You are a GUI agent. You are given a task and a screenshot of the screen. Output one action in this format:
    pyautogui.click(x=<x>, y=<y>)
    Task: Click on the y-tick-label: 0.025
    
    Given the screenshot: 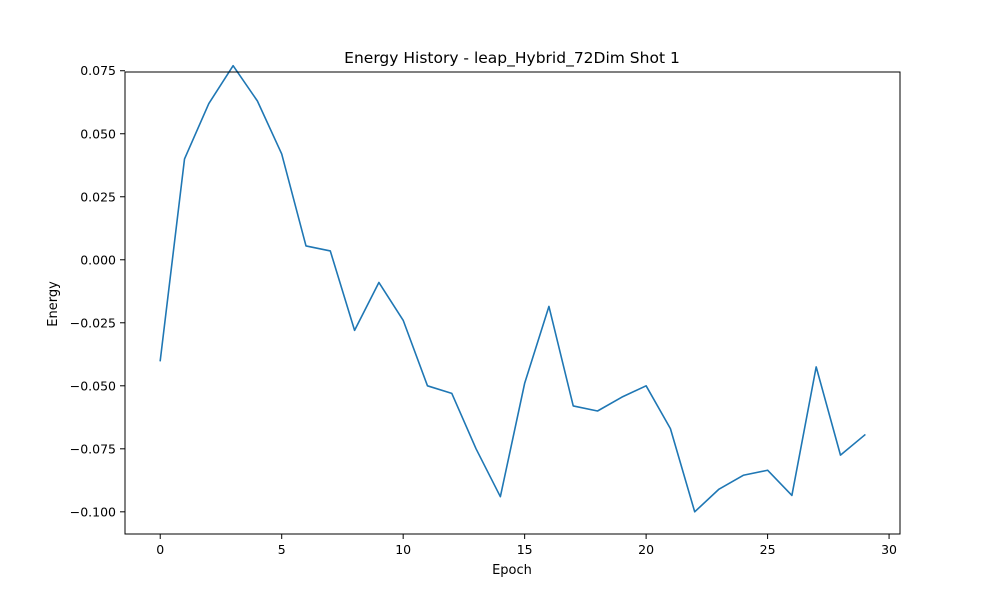 What is the action you would take?
    pyautogui.click(x=98, y=196)
    